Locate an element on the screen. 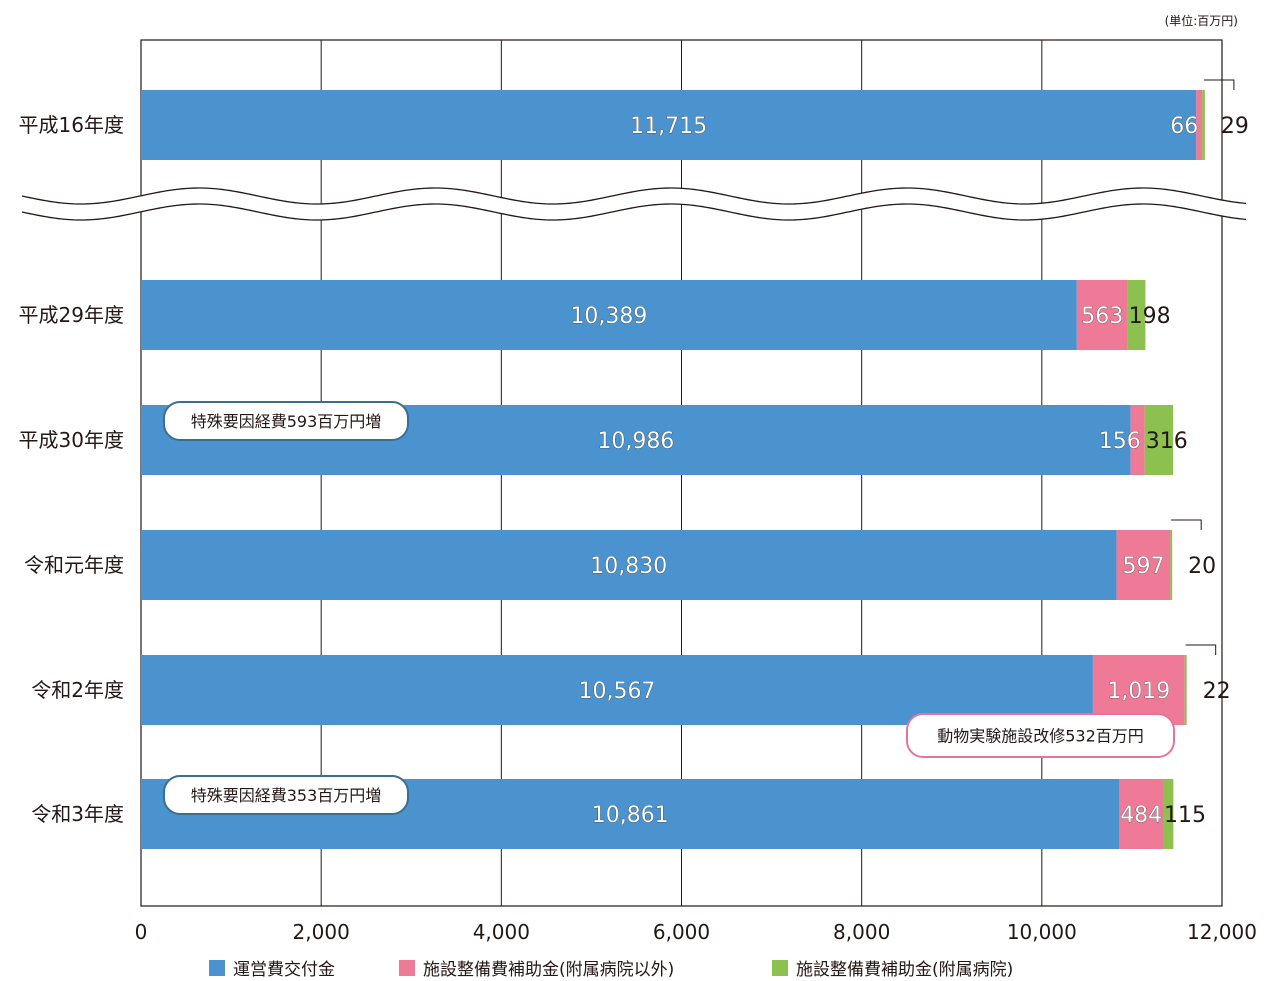 The width and height of the screenshot is (1264, 981). legend-swatch-operating is located at coordinates (217, 967).